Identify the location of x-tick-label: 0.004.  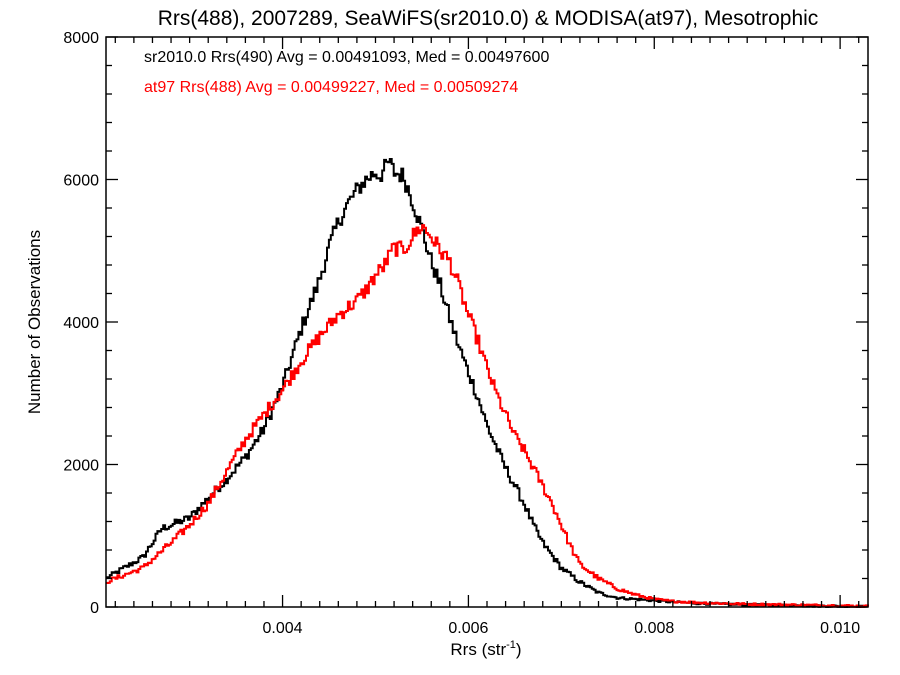
(283, 628).